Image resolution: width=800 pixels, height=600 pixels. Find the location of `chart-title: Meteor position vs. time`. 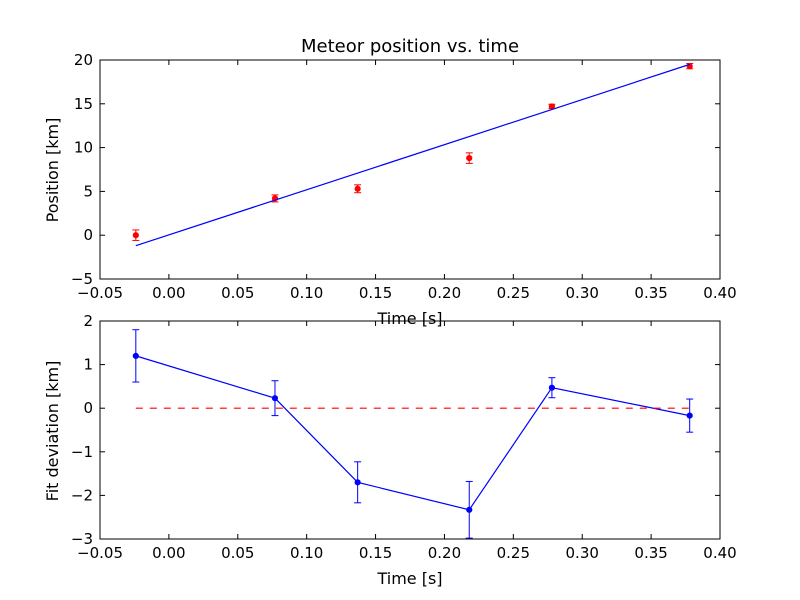

chart-title: Meteor position vs. time is located at coordinates (410, 46).